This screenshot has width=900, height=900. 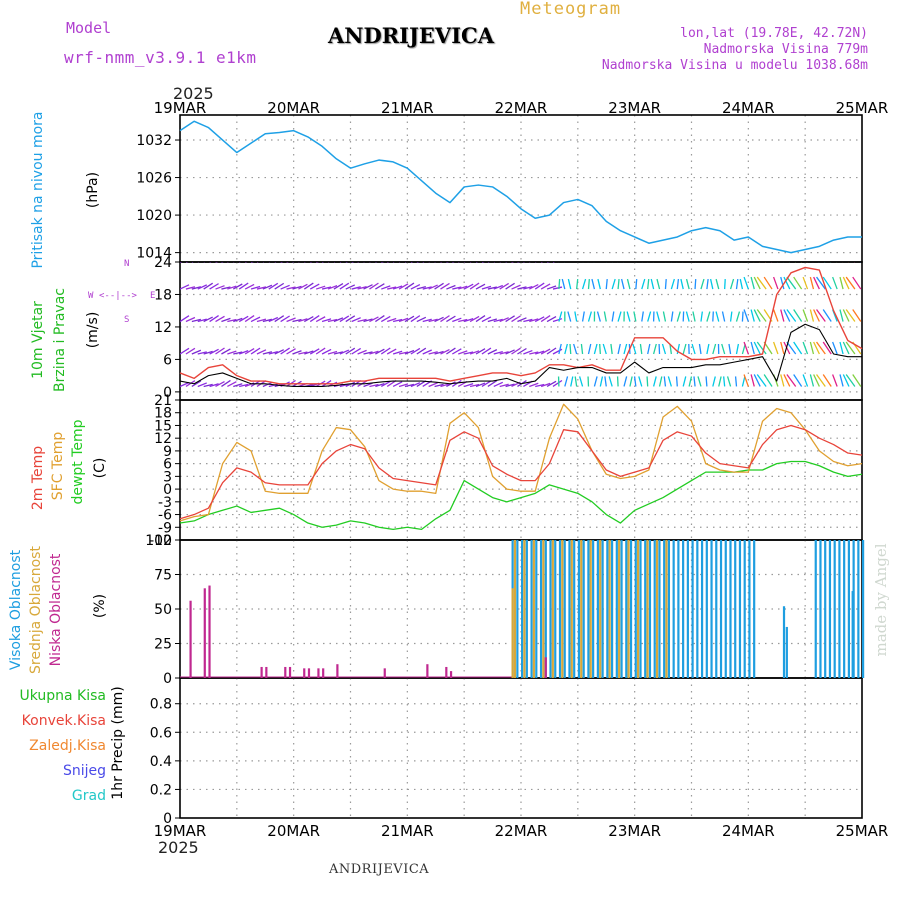 What do you see at coordinates (38, 189) in the screenshot?
I see `pressure-title: Pritisak na nivou mora` at bounding box center [38, 189].